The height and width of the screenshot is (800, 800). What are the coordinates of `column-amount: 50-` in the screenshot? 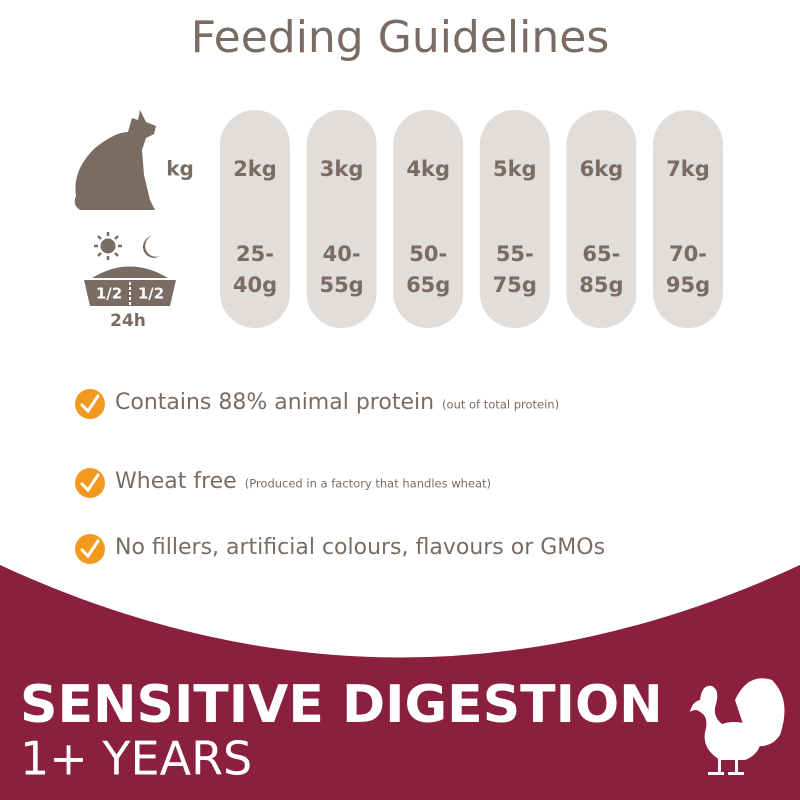 It's located at (428, 254).